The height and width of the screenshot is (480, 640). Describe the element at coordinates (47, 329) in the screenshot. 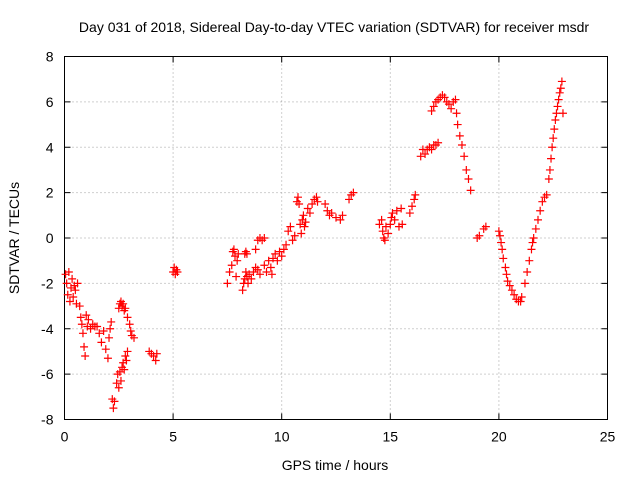

I see `y-tick-label: -4` at that location.